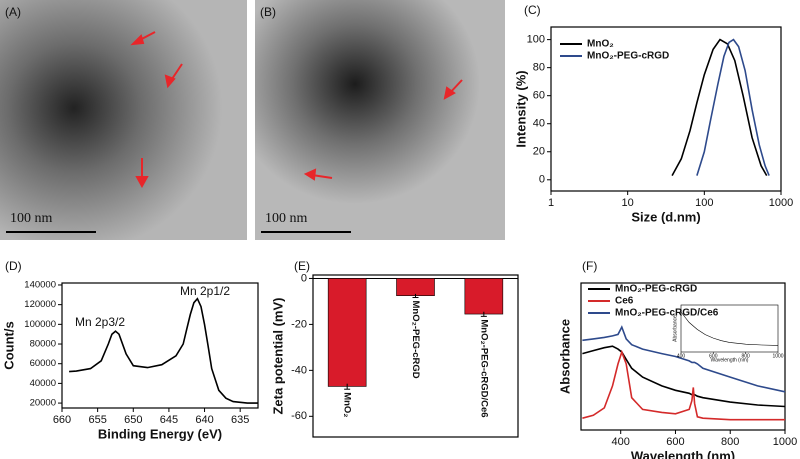  What do you see at coordinates (277, 355) in the screenshot?
I see `y-axis-label: Zeta potential (mV)` at bounding box center [277, 355].